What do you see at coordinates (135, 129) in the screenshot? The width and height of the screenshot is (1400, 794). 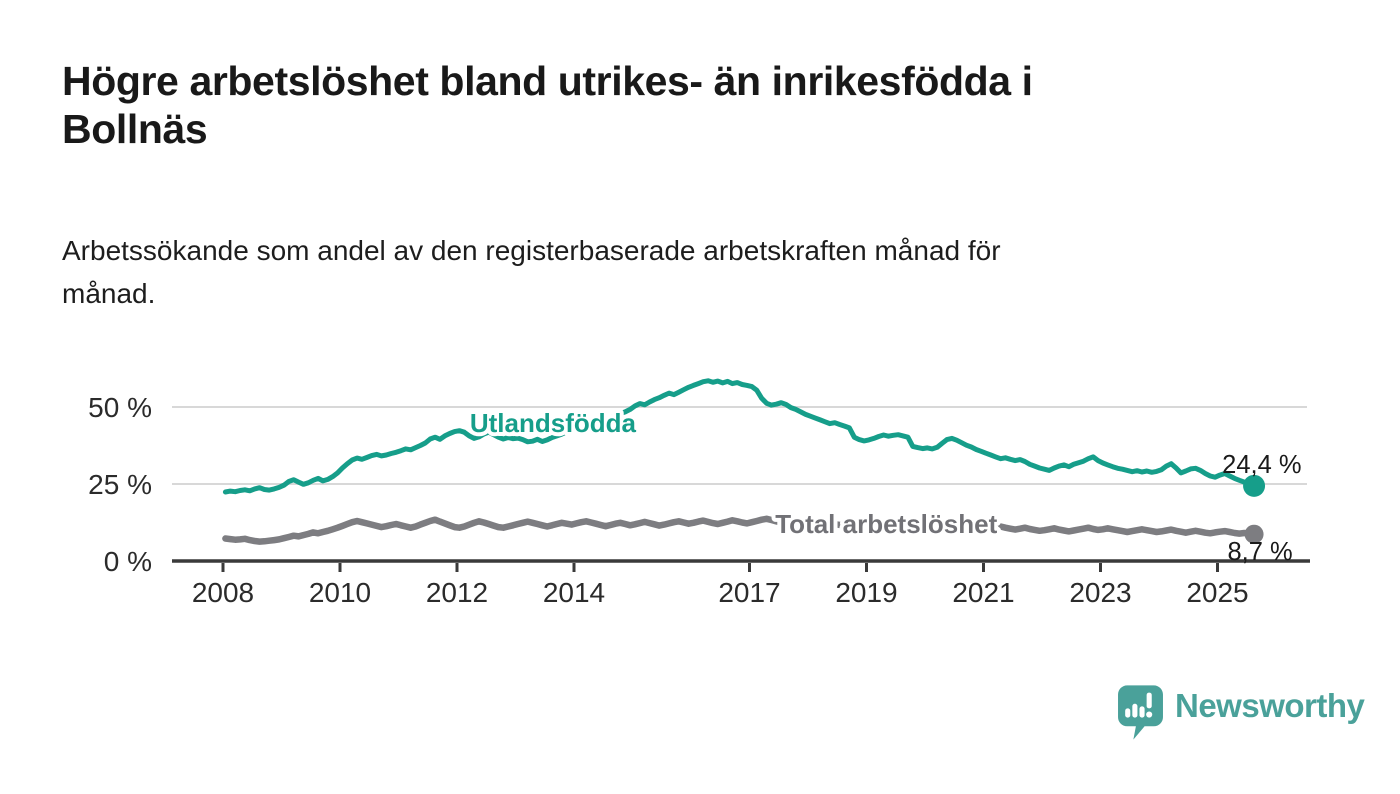 I see `page-title-line2: Bollnäs` at bounding box center [135, 129].